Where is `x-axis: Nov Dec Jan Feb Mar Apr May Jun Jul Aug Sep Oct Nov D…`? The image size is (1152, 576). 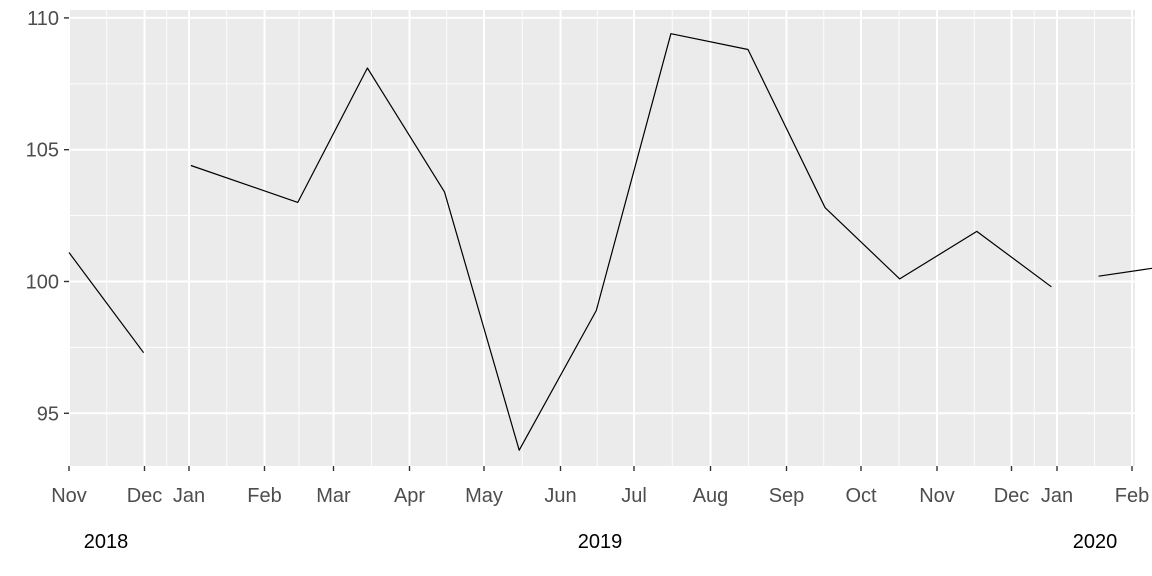 x-axis: Nov Dec Jan Feb Mar Apr May Jun Jul Aug Sep Oct Nov D… is located at coordinates (600, 486).